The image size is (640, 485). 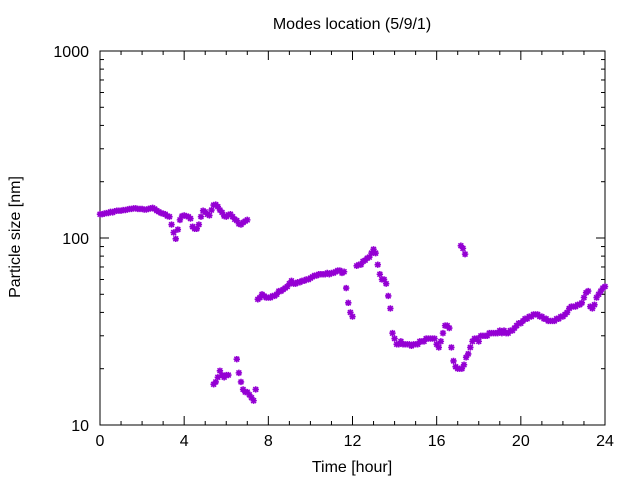 I want to click on y-tick-label: 1000, so click(x=71, y=52).